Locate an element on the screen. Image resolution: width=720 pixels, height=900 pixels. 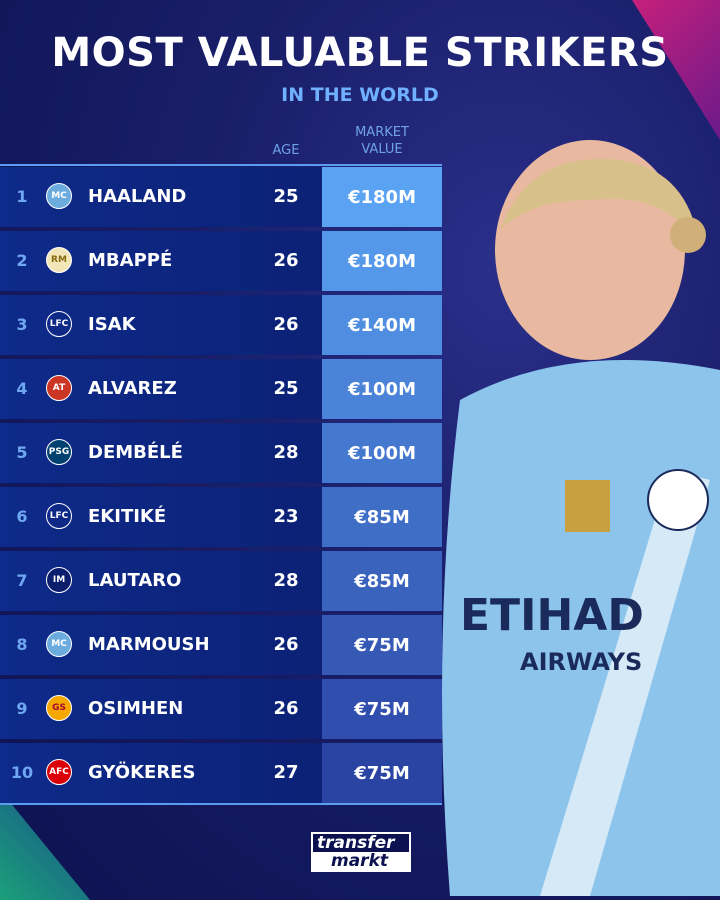
svg-text: AIRWAYS is located at coordinates (581, 662).